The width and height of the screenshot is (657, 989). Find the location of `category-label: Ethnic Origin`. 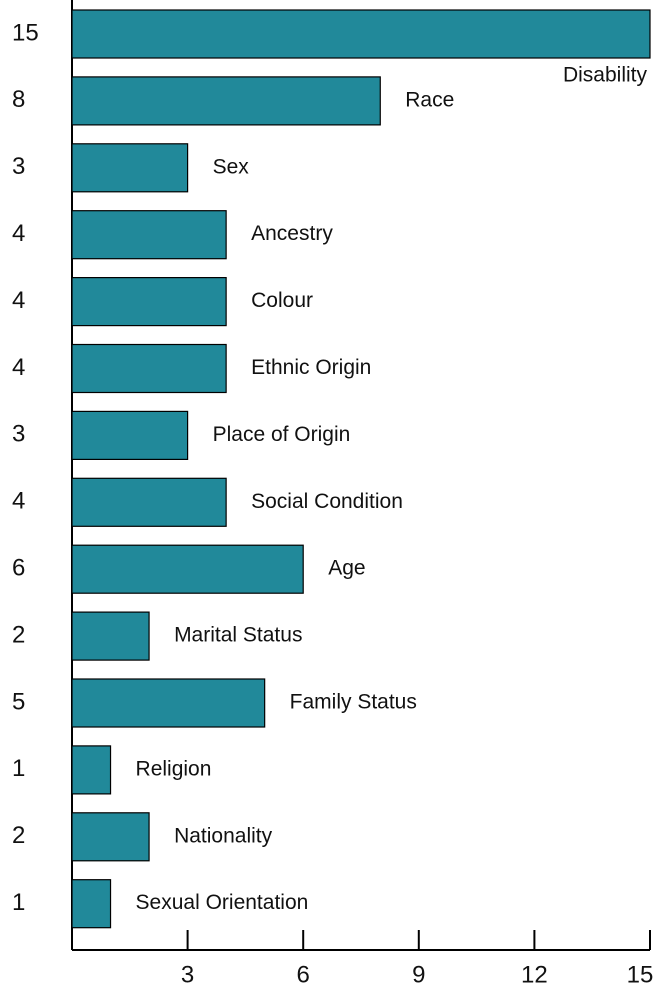

category-label: Ethnic Origin is located at coordinates (311, 367).